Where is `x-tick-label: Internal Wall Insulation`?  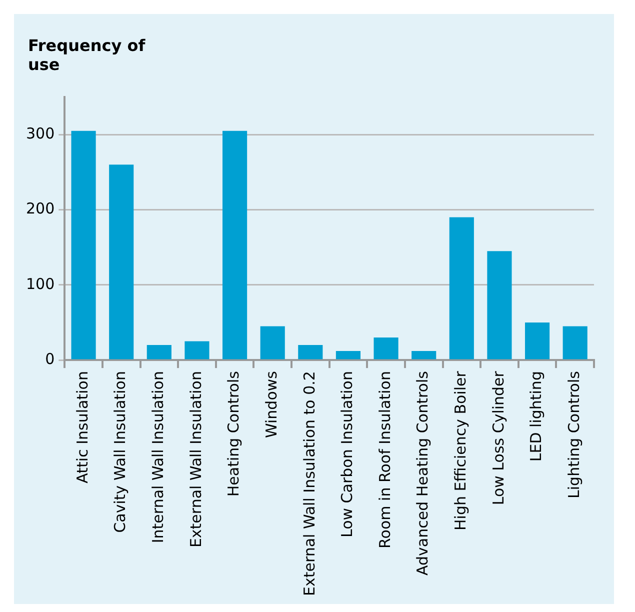
x-tick-label: Internal Wall Insulation is located at coordinates (158, 457).